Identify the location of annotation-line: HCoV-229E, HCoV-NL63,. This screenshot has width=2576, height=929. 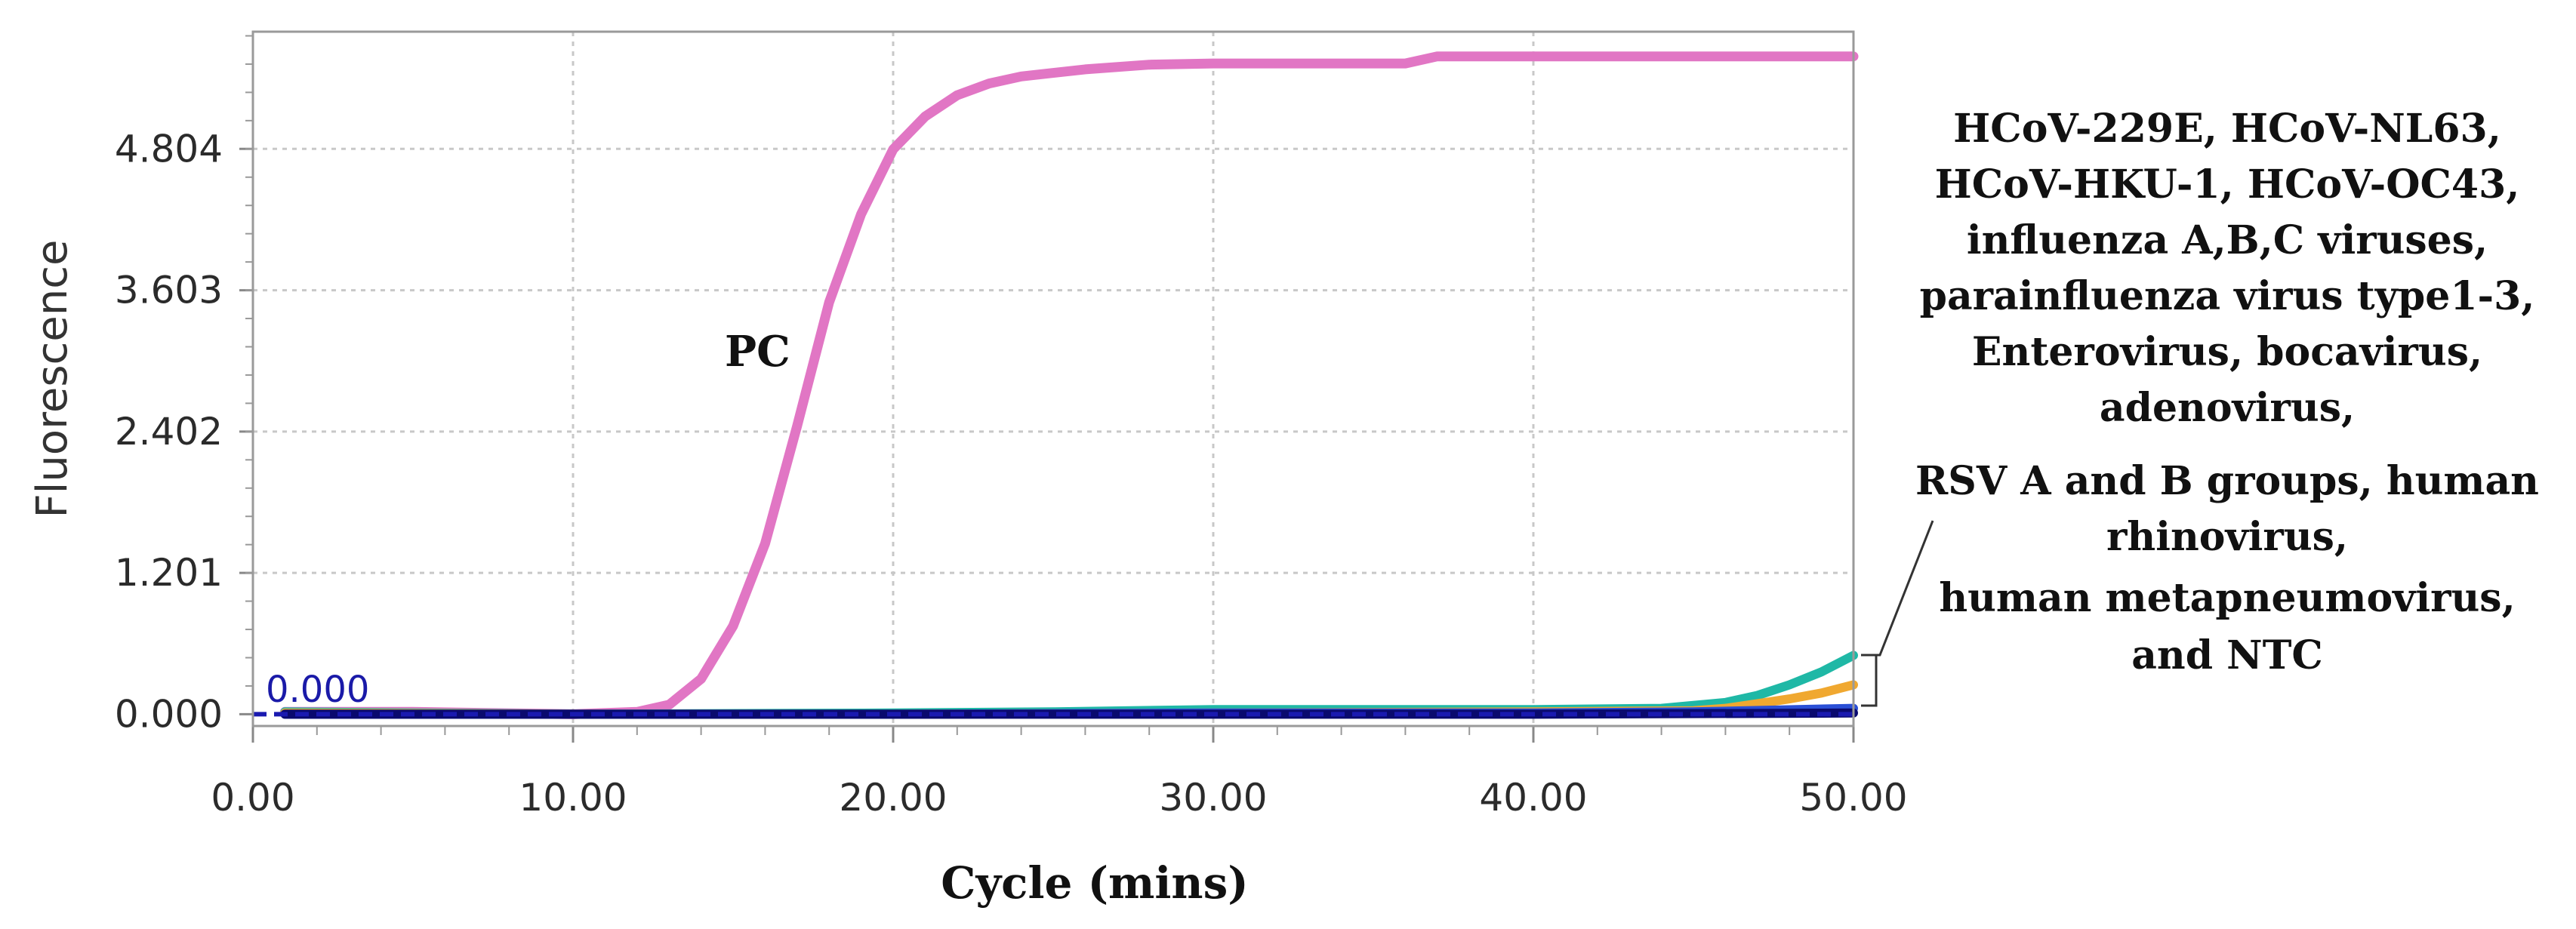
(2227, 129).